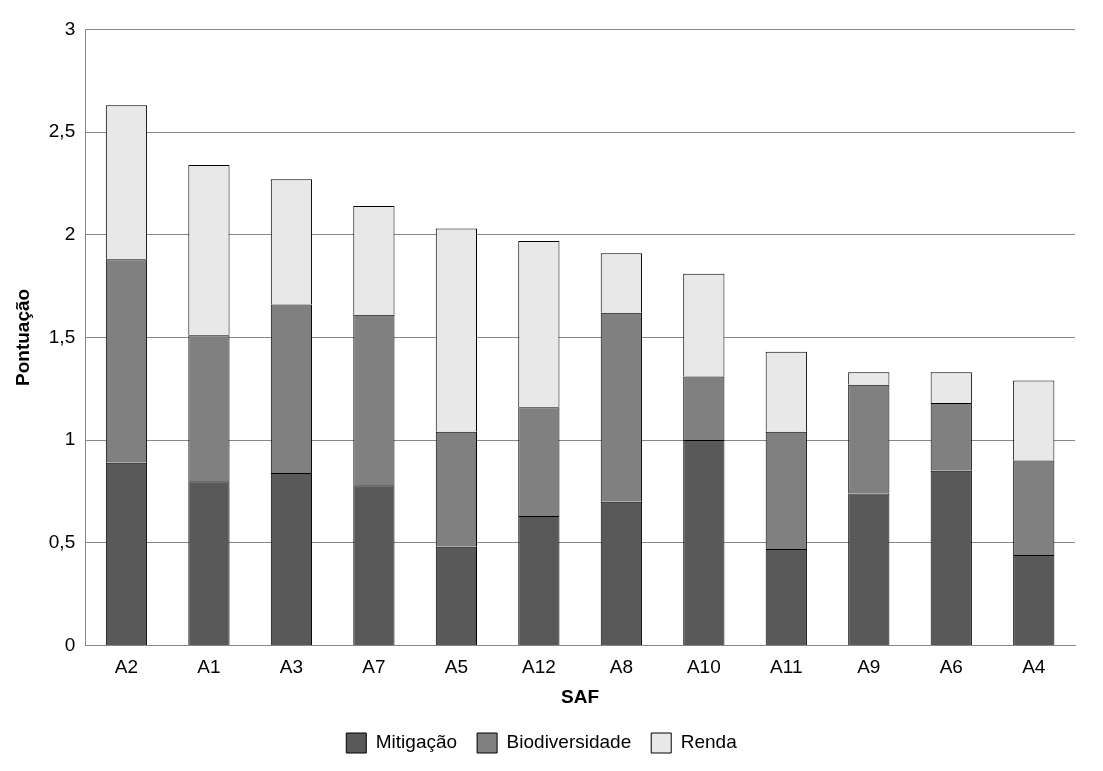 The height and width of the screenshot is (771, 1103). I want to click on x-tick-label: A10, so click(703, 667).